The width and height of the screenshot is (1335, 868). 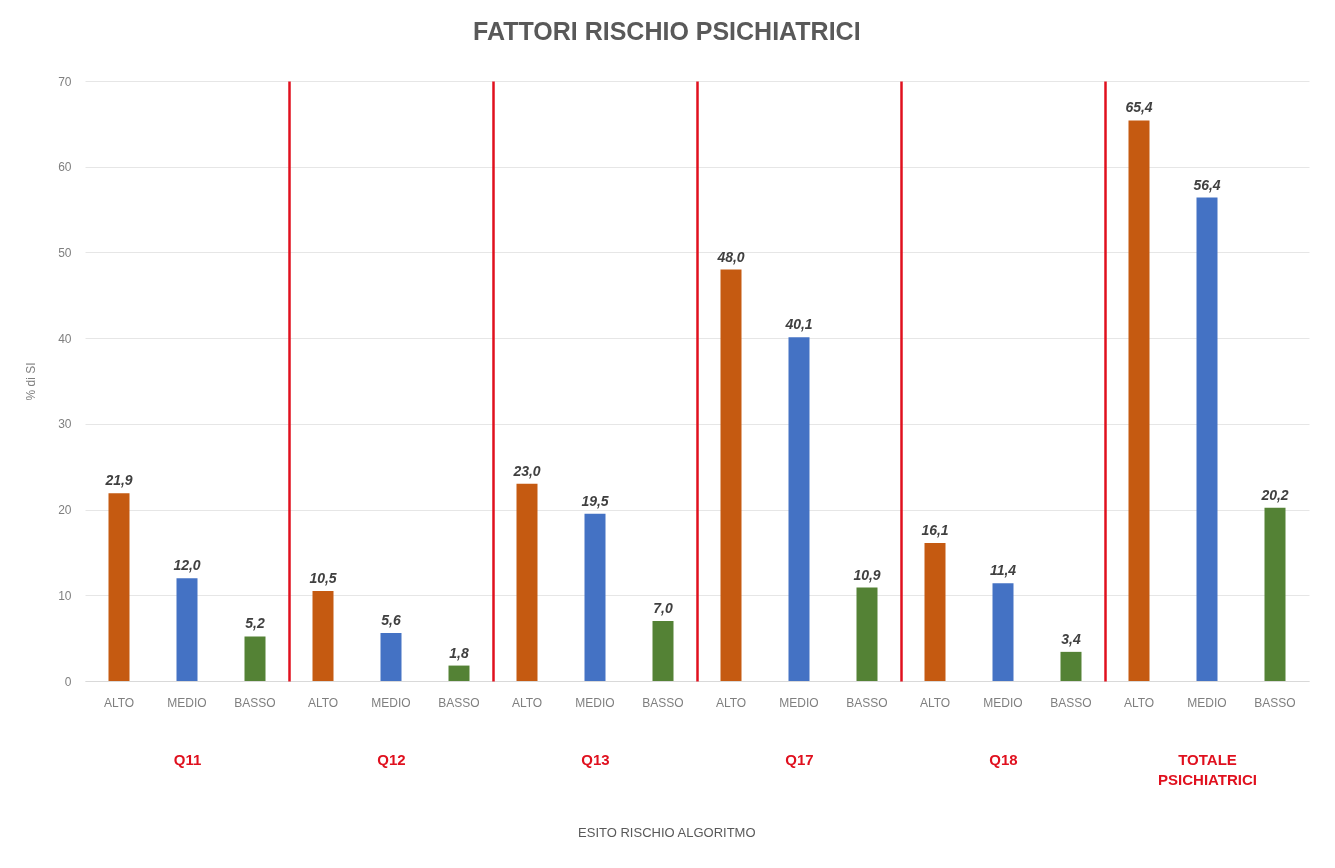 What do you see at coordinates (730, 256) in the screenshot?
I see `data-label: 48,0` at bounding box center [730, 256].